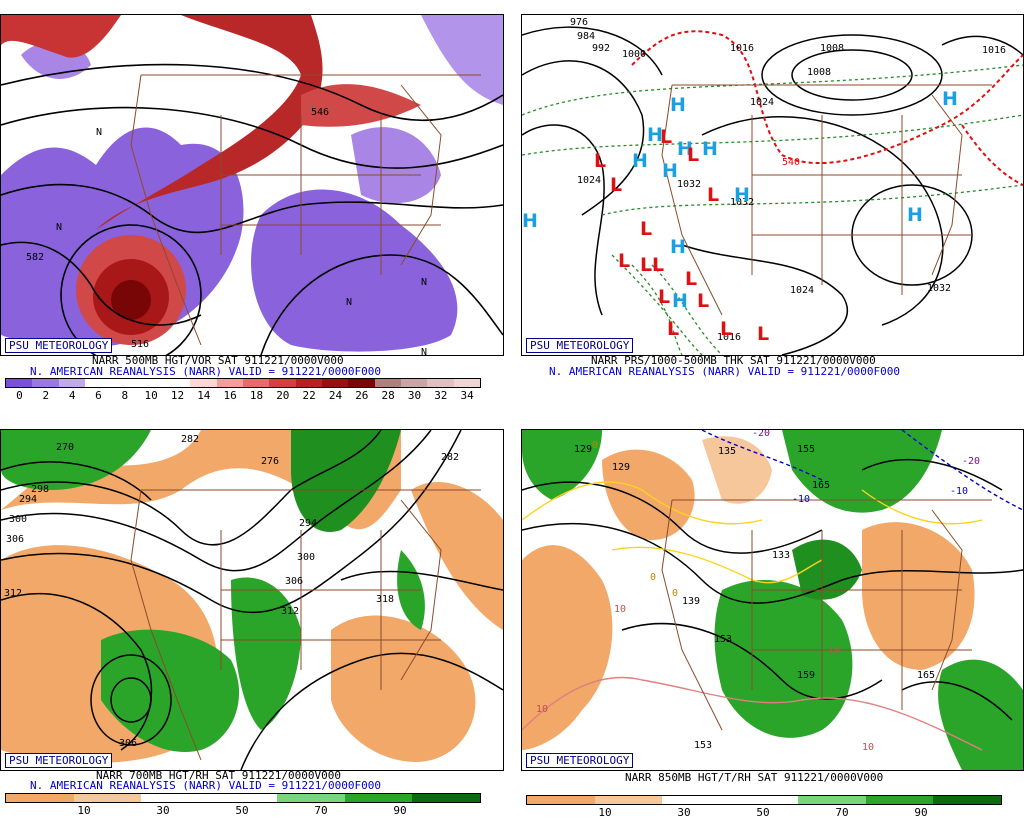  Describe the element at coordinates (13, 593) in the screenshot. I see `contour-label: 312` at that location.